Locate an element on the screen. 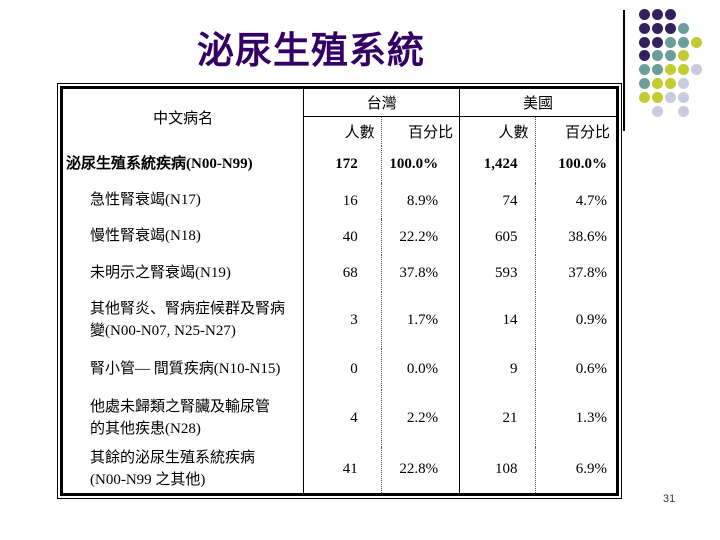 This screenshot has height=540, width=720. taiwan-percent-cell: 0.0% is located at coordinates (420, 369).